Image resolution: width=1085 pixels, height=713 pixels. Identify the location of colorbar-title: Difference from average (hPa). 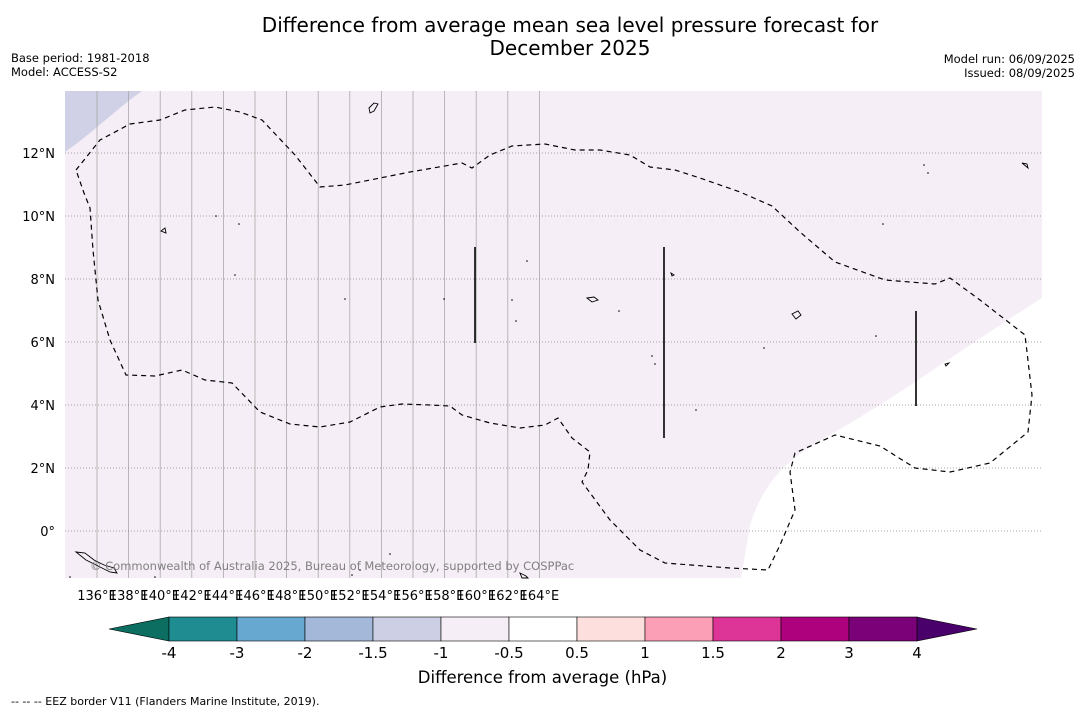
(542, 677).